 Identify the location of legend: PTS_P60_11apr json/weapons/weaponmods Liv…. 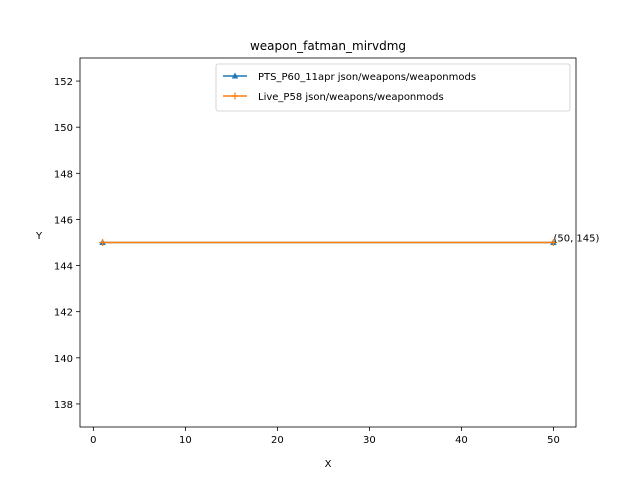
(393, 87).